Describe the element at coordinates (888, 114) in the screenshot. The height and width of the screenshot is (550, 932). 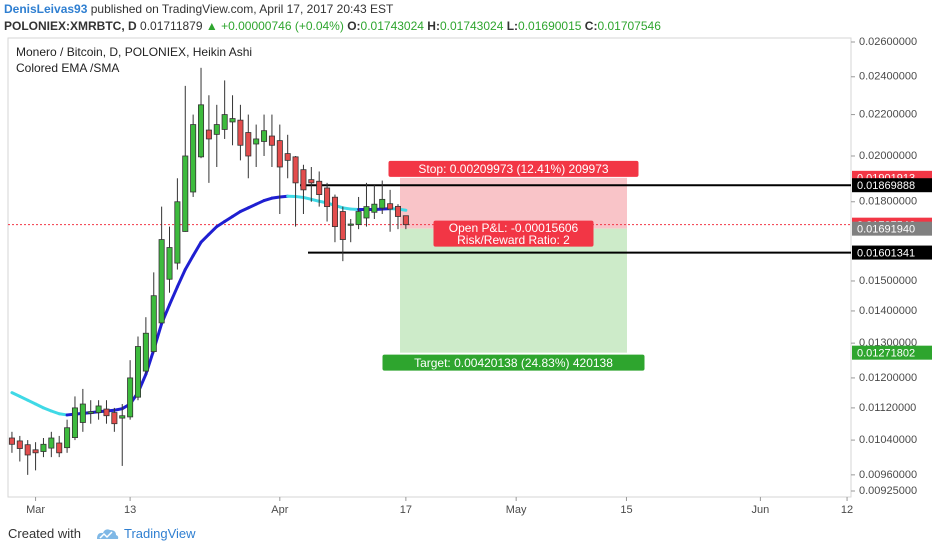
I see `y-tick-label: 0.02200000` at that location.